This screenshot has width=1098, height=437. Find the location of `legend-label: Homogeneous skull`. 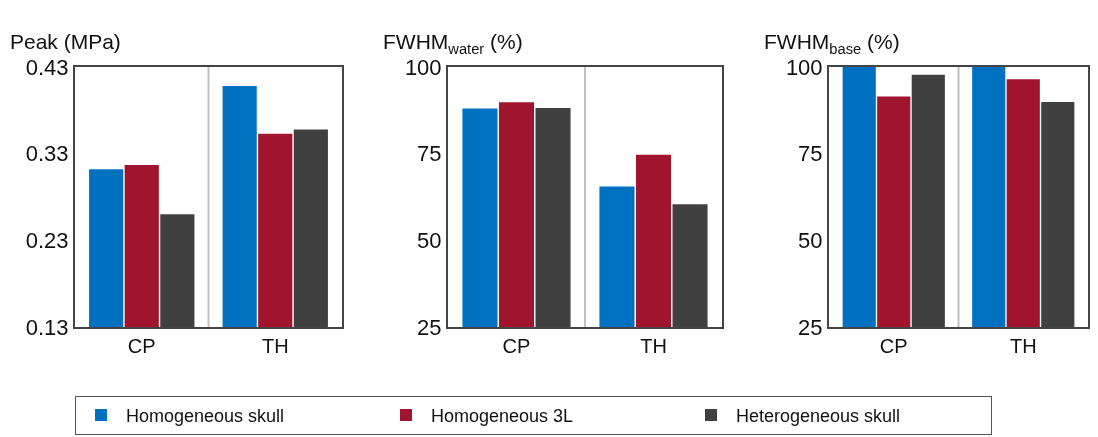

legend-label: Homogeneous skull is located at coordinates (205, 416).